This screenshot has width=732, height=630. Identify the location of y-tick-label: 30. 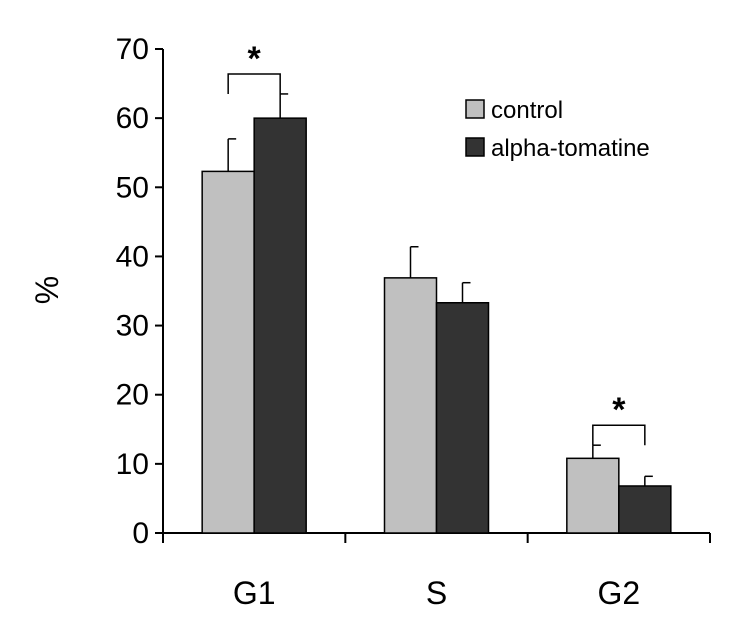
(132, 326).